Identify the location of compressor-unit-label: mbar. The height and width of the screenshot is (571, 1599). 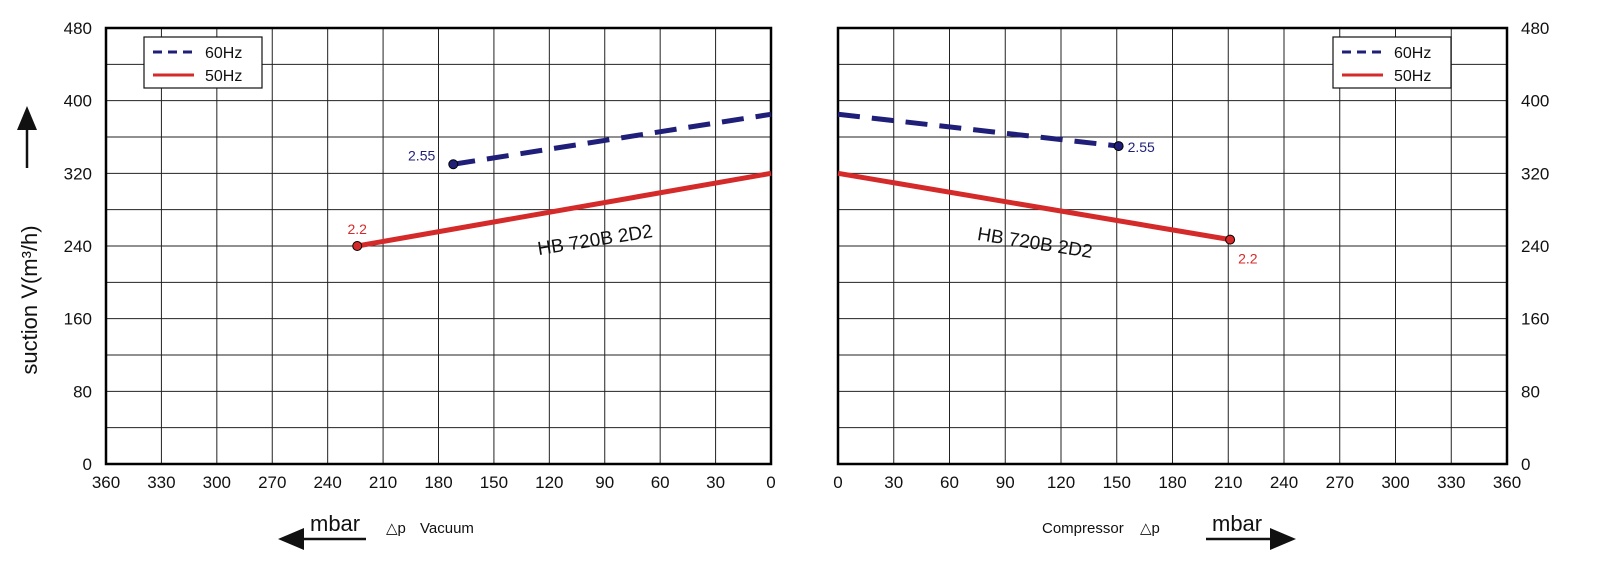
(1237, 523).